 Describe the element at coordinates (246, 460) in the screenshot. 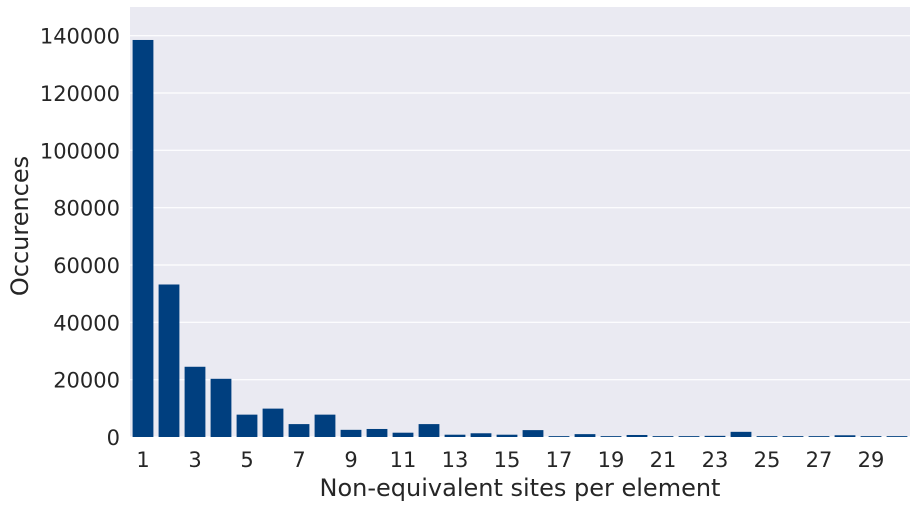

I see `x-tick-label: 5` at that location.